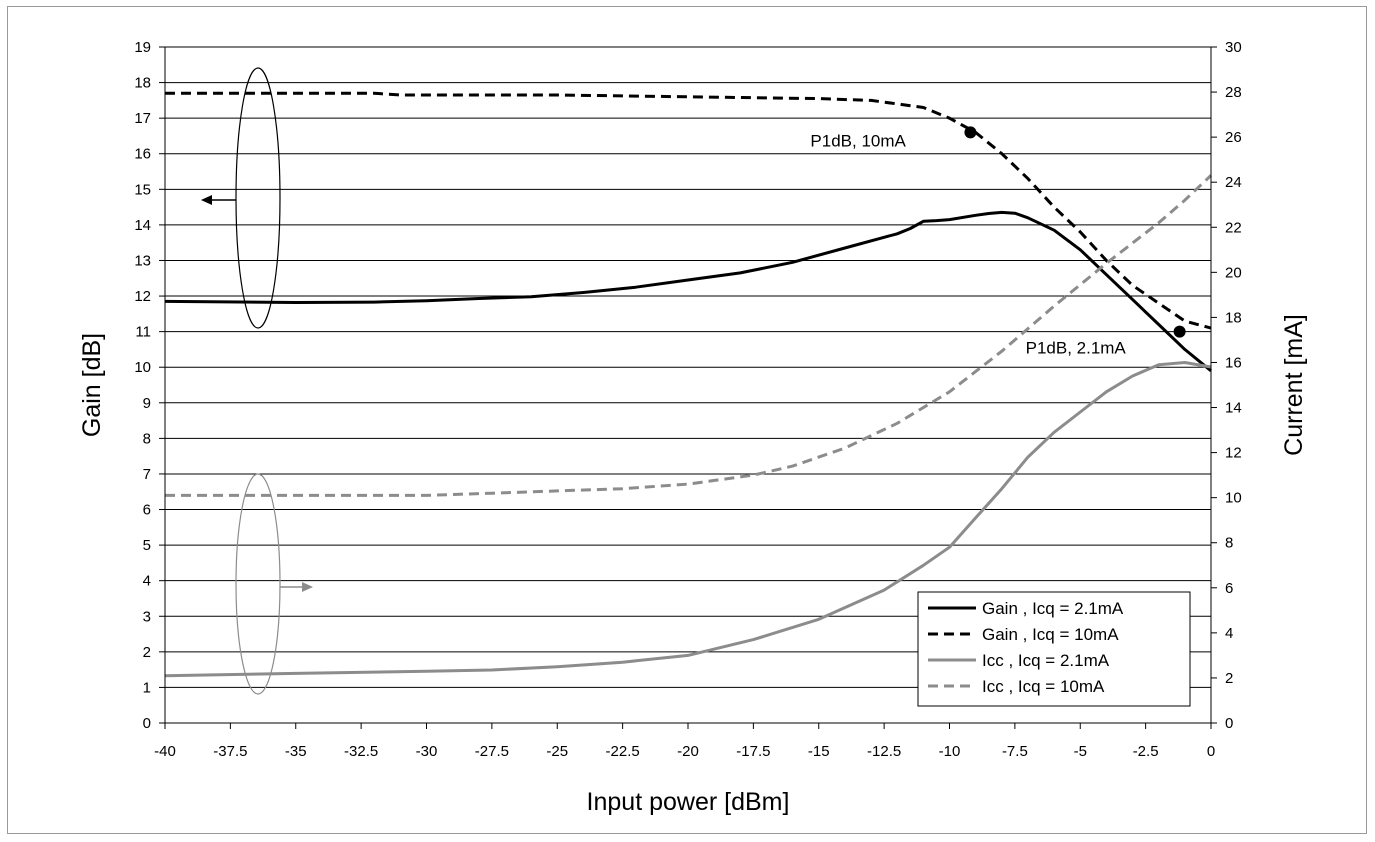 The width and height of the screenshot is (1375, 842). Describe the element at coordinates (492, 751) in the screenshot. I see `x-tick-label: -27.5` at that location.